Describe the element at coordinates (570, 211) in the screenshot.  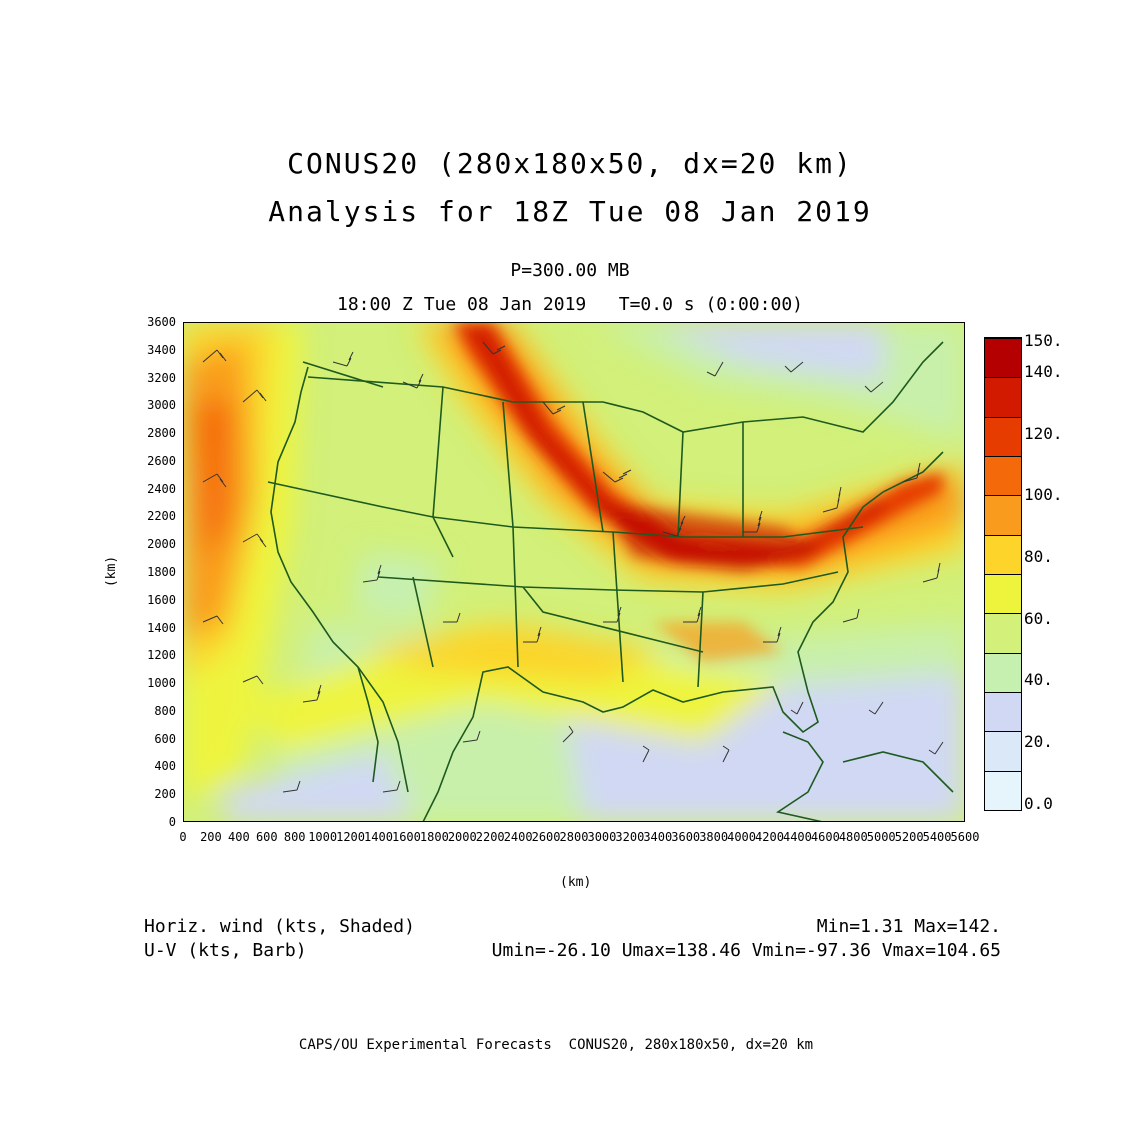
I see `title-line-2: Analysis for 18Z Tue 08 Jan 2019` at that location.